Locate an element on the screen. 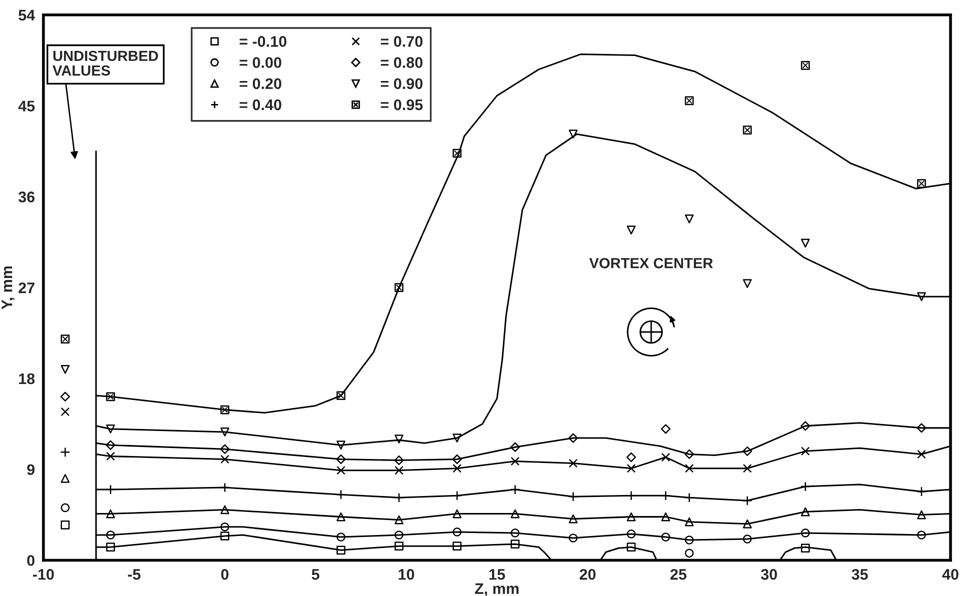  legend-label: = 0.20 is located at coordinates (261, 84).